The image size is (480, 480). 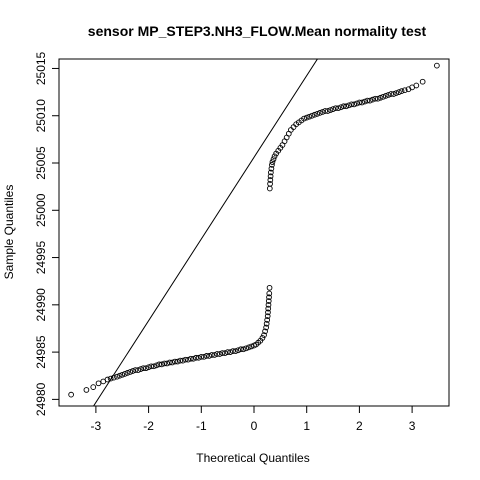 I want to click on y-axis: 24980 24985 24990 24995 25000 25005 25010 25015, so click(x=46, y=233).